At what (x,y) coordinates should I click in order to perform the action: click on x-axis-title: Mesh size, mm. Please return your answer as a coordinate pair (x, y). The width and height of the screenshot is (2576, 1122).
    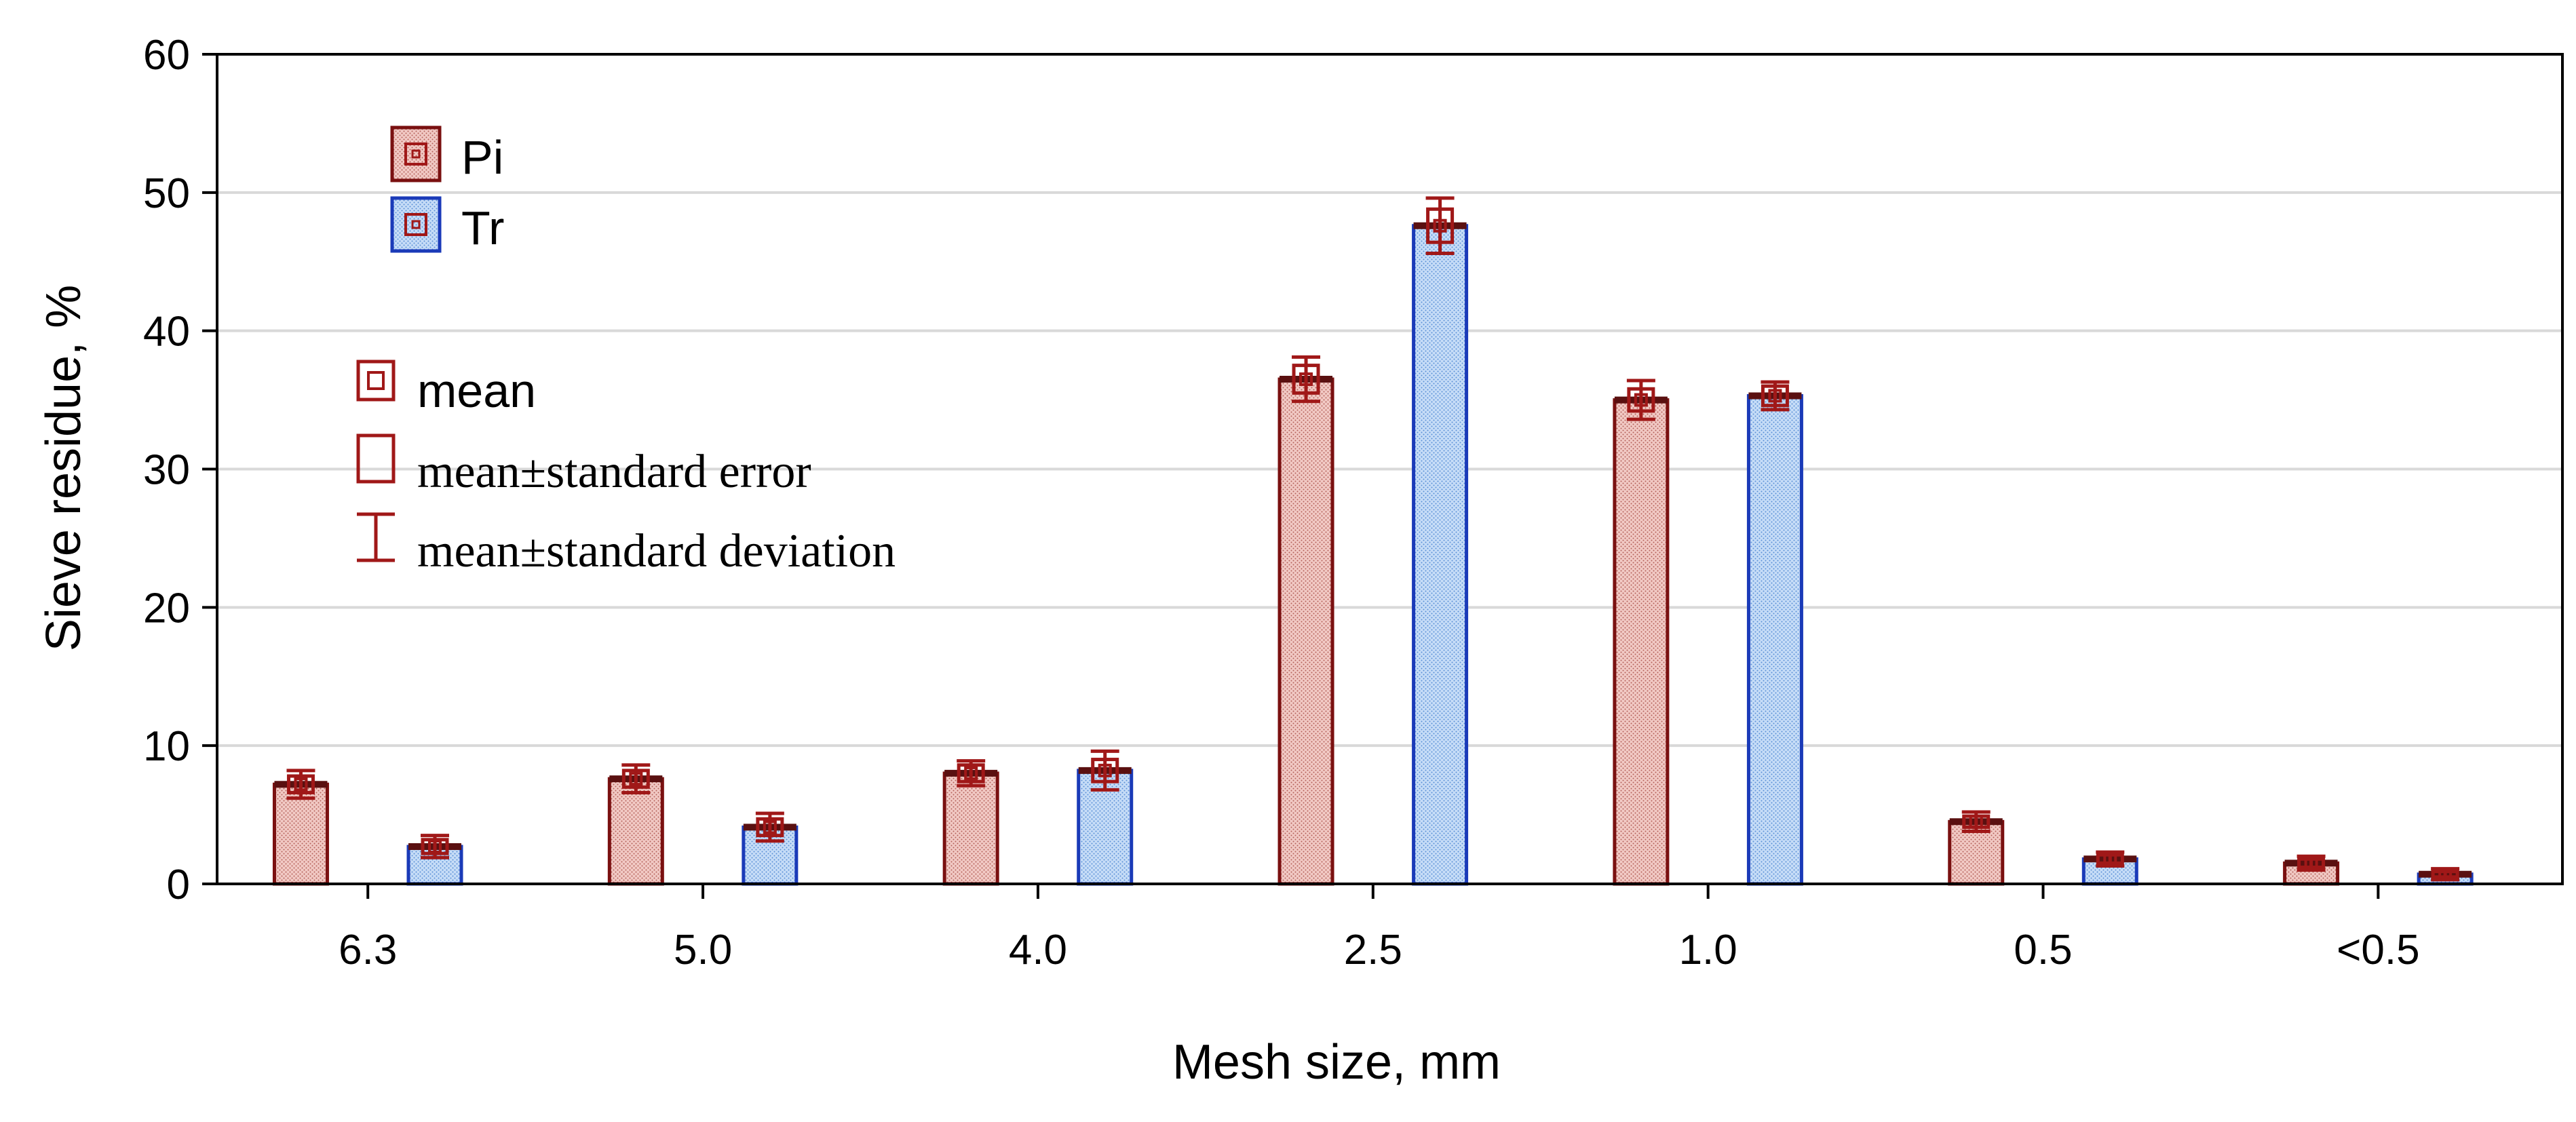
    Looking at the image, I should click on (1336, 1062).